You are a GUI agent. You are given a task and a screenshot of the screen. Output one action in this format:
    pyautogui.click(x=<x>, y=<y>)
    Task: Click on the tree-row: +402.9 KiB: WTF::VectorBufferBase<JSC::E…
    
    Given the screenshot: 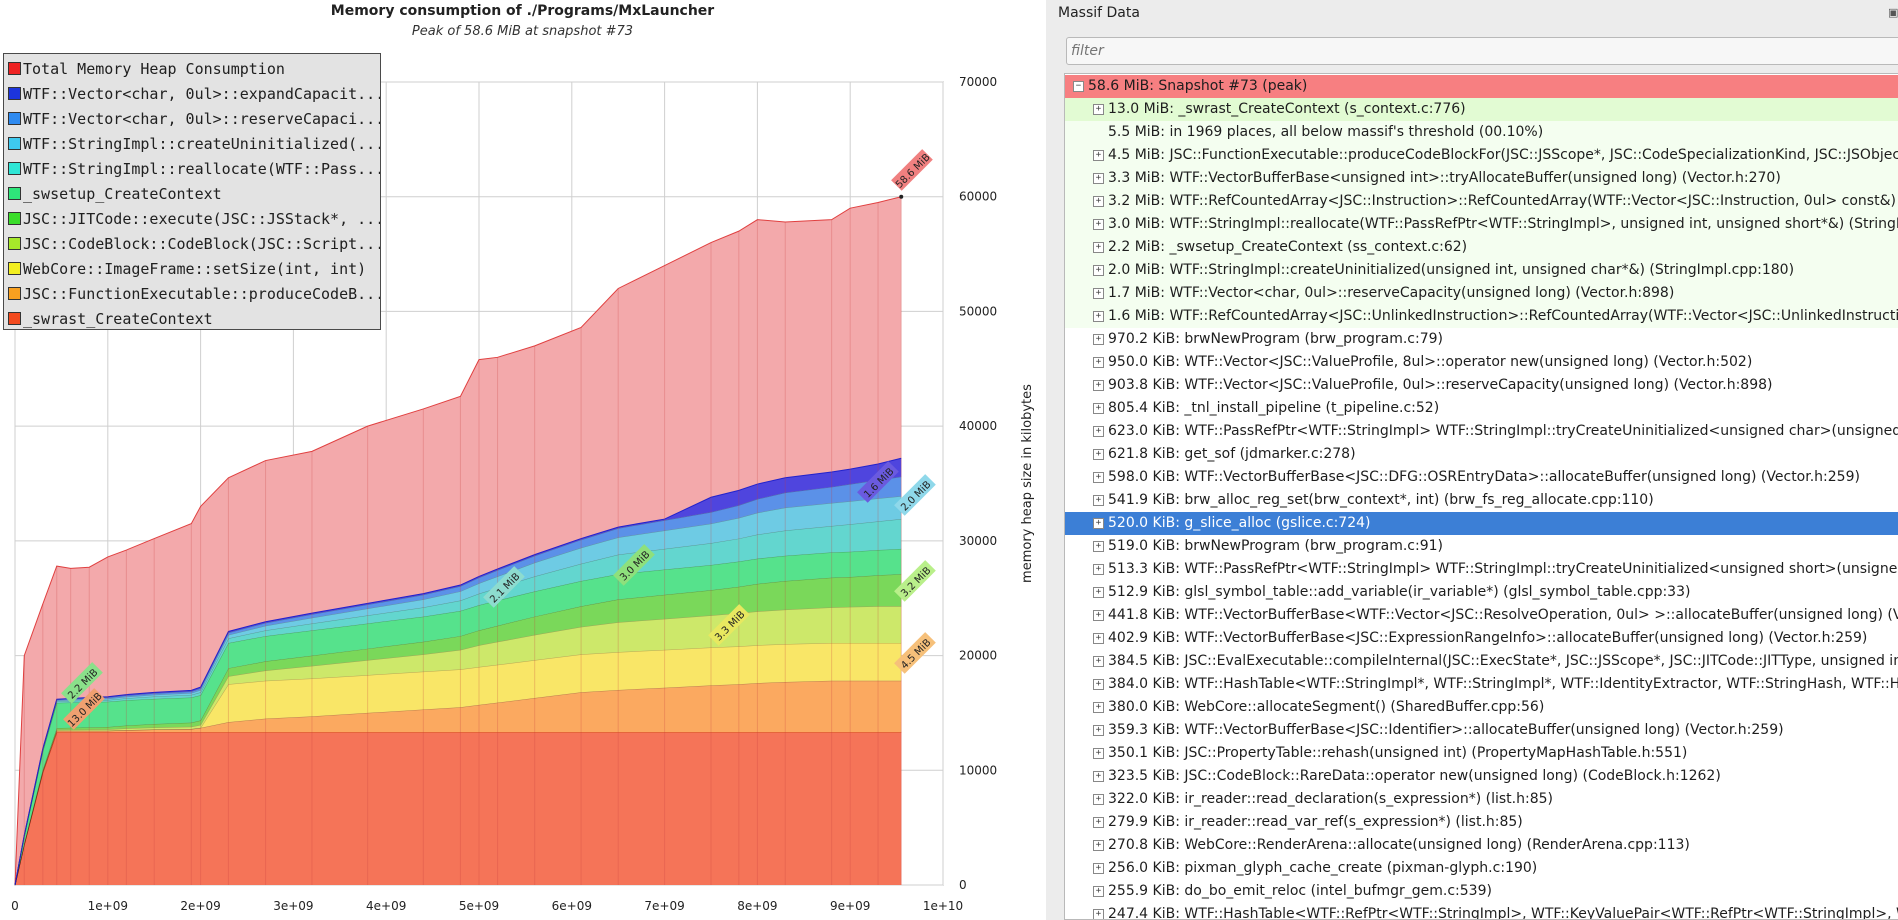 What is the action you would take?
    pyautogui.click(x=1481, y=638)
    